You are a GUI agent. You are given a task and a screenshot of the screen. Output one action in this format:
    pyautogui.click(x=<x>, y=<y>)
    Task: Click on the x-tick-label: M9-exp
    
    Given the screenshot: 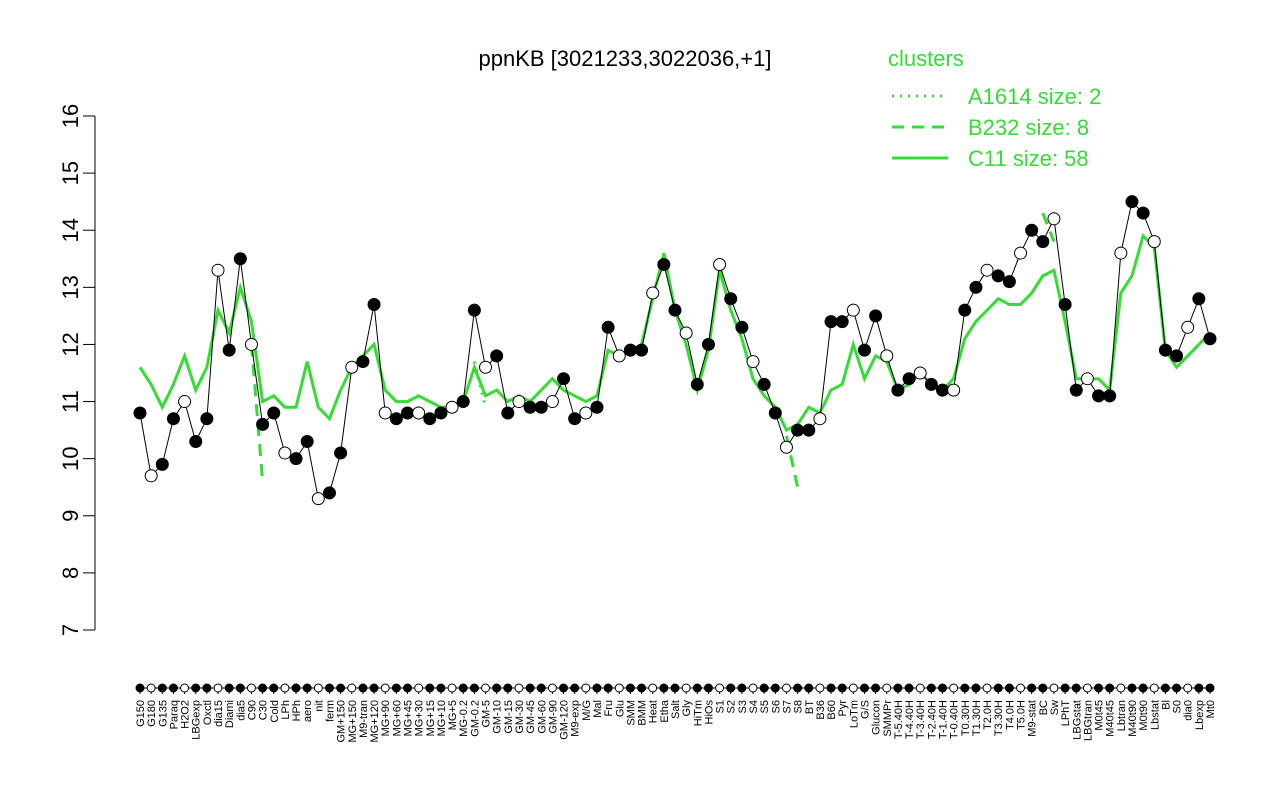 What is the action you would take?
    pyautogui.click(x=576, y=718)
    